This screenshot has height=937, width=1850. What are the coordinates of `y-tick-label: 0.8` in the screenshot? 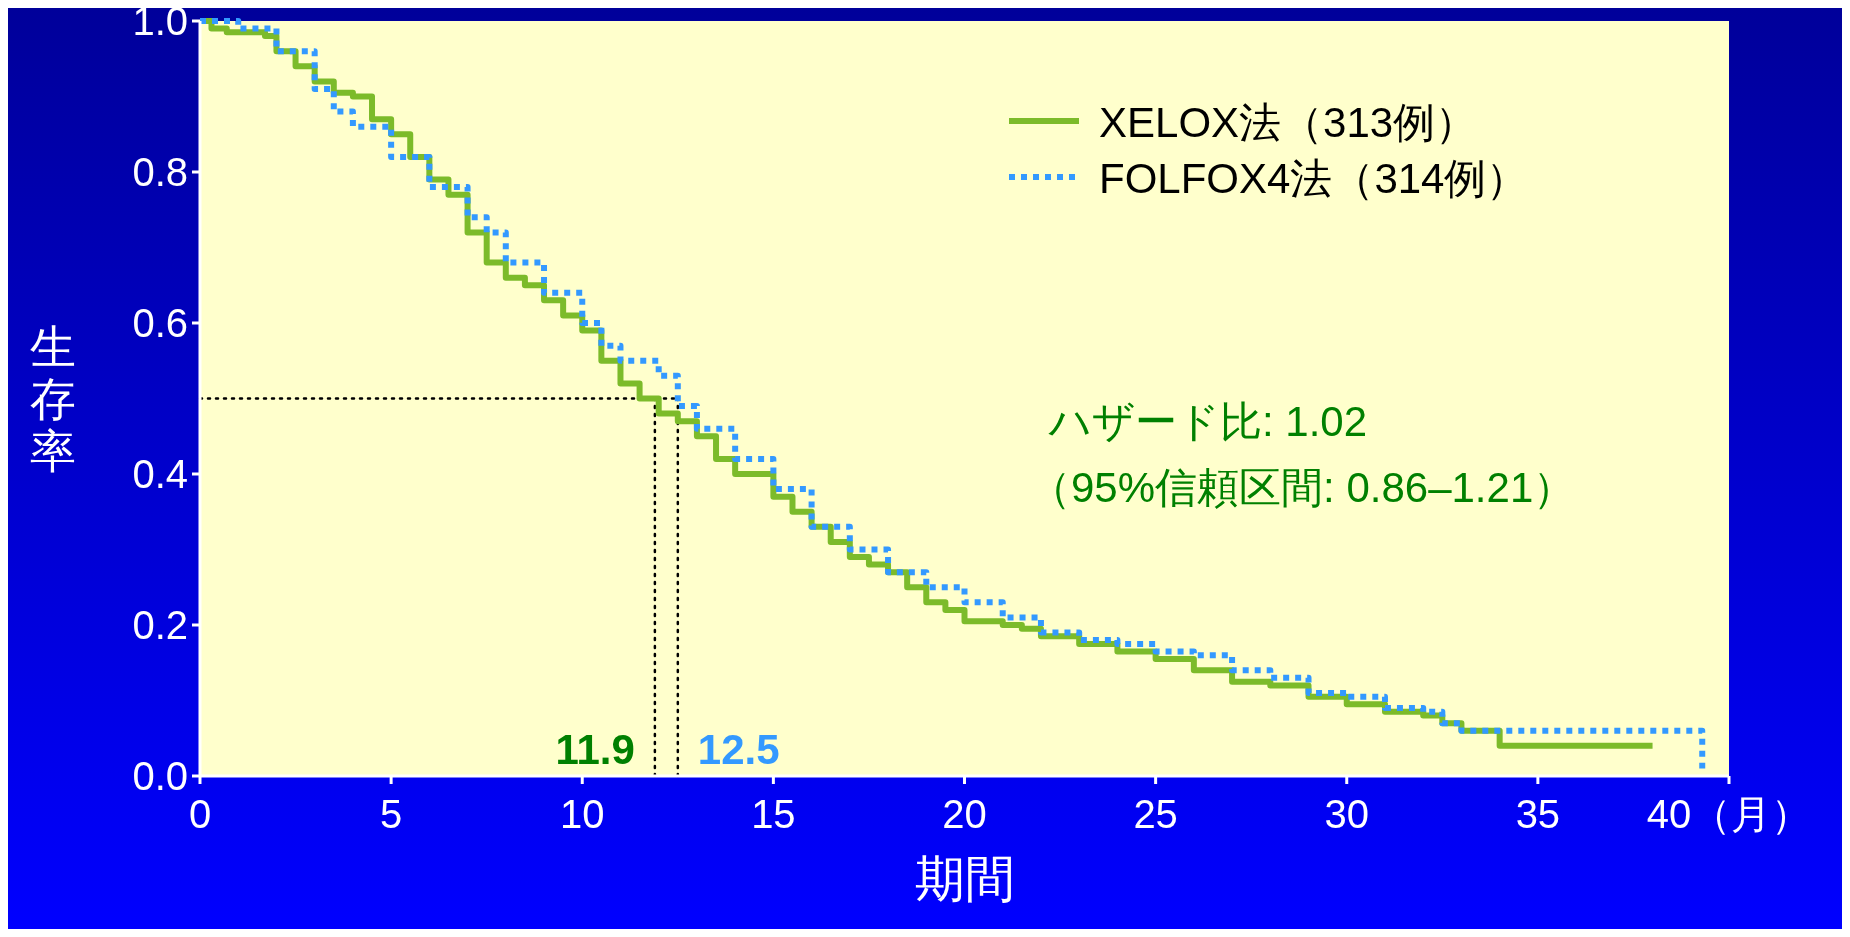 It's located at (160, 172).